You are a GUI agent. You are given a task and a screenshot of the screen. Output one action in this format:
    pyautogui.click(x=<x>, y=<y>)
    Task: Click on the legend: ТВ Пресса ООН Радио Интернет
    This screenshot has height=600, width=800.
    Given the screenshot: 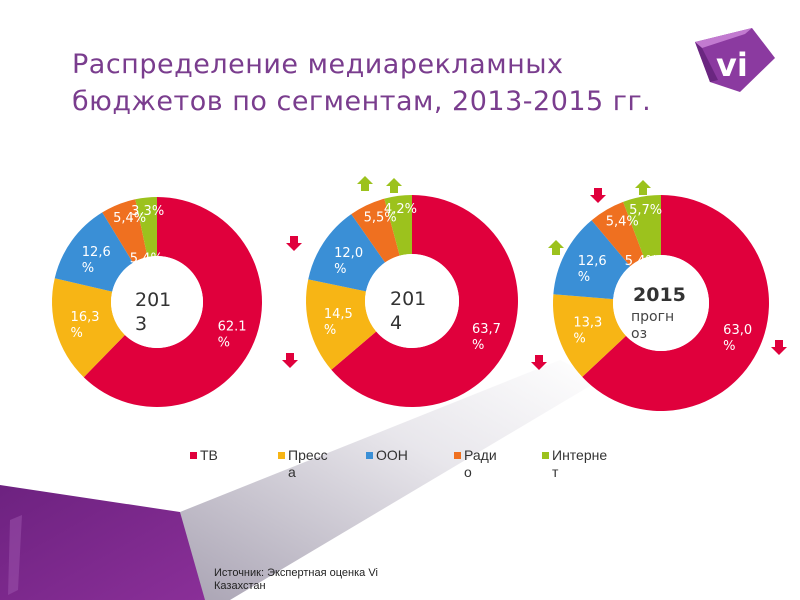 What is the action you would take?
    pyautogui.click(x=410, y=464)
    